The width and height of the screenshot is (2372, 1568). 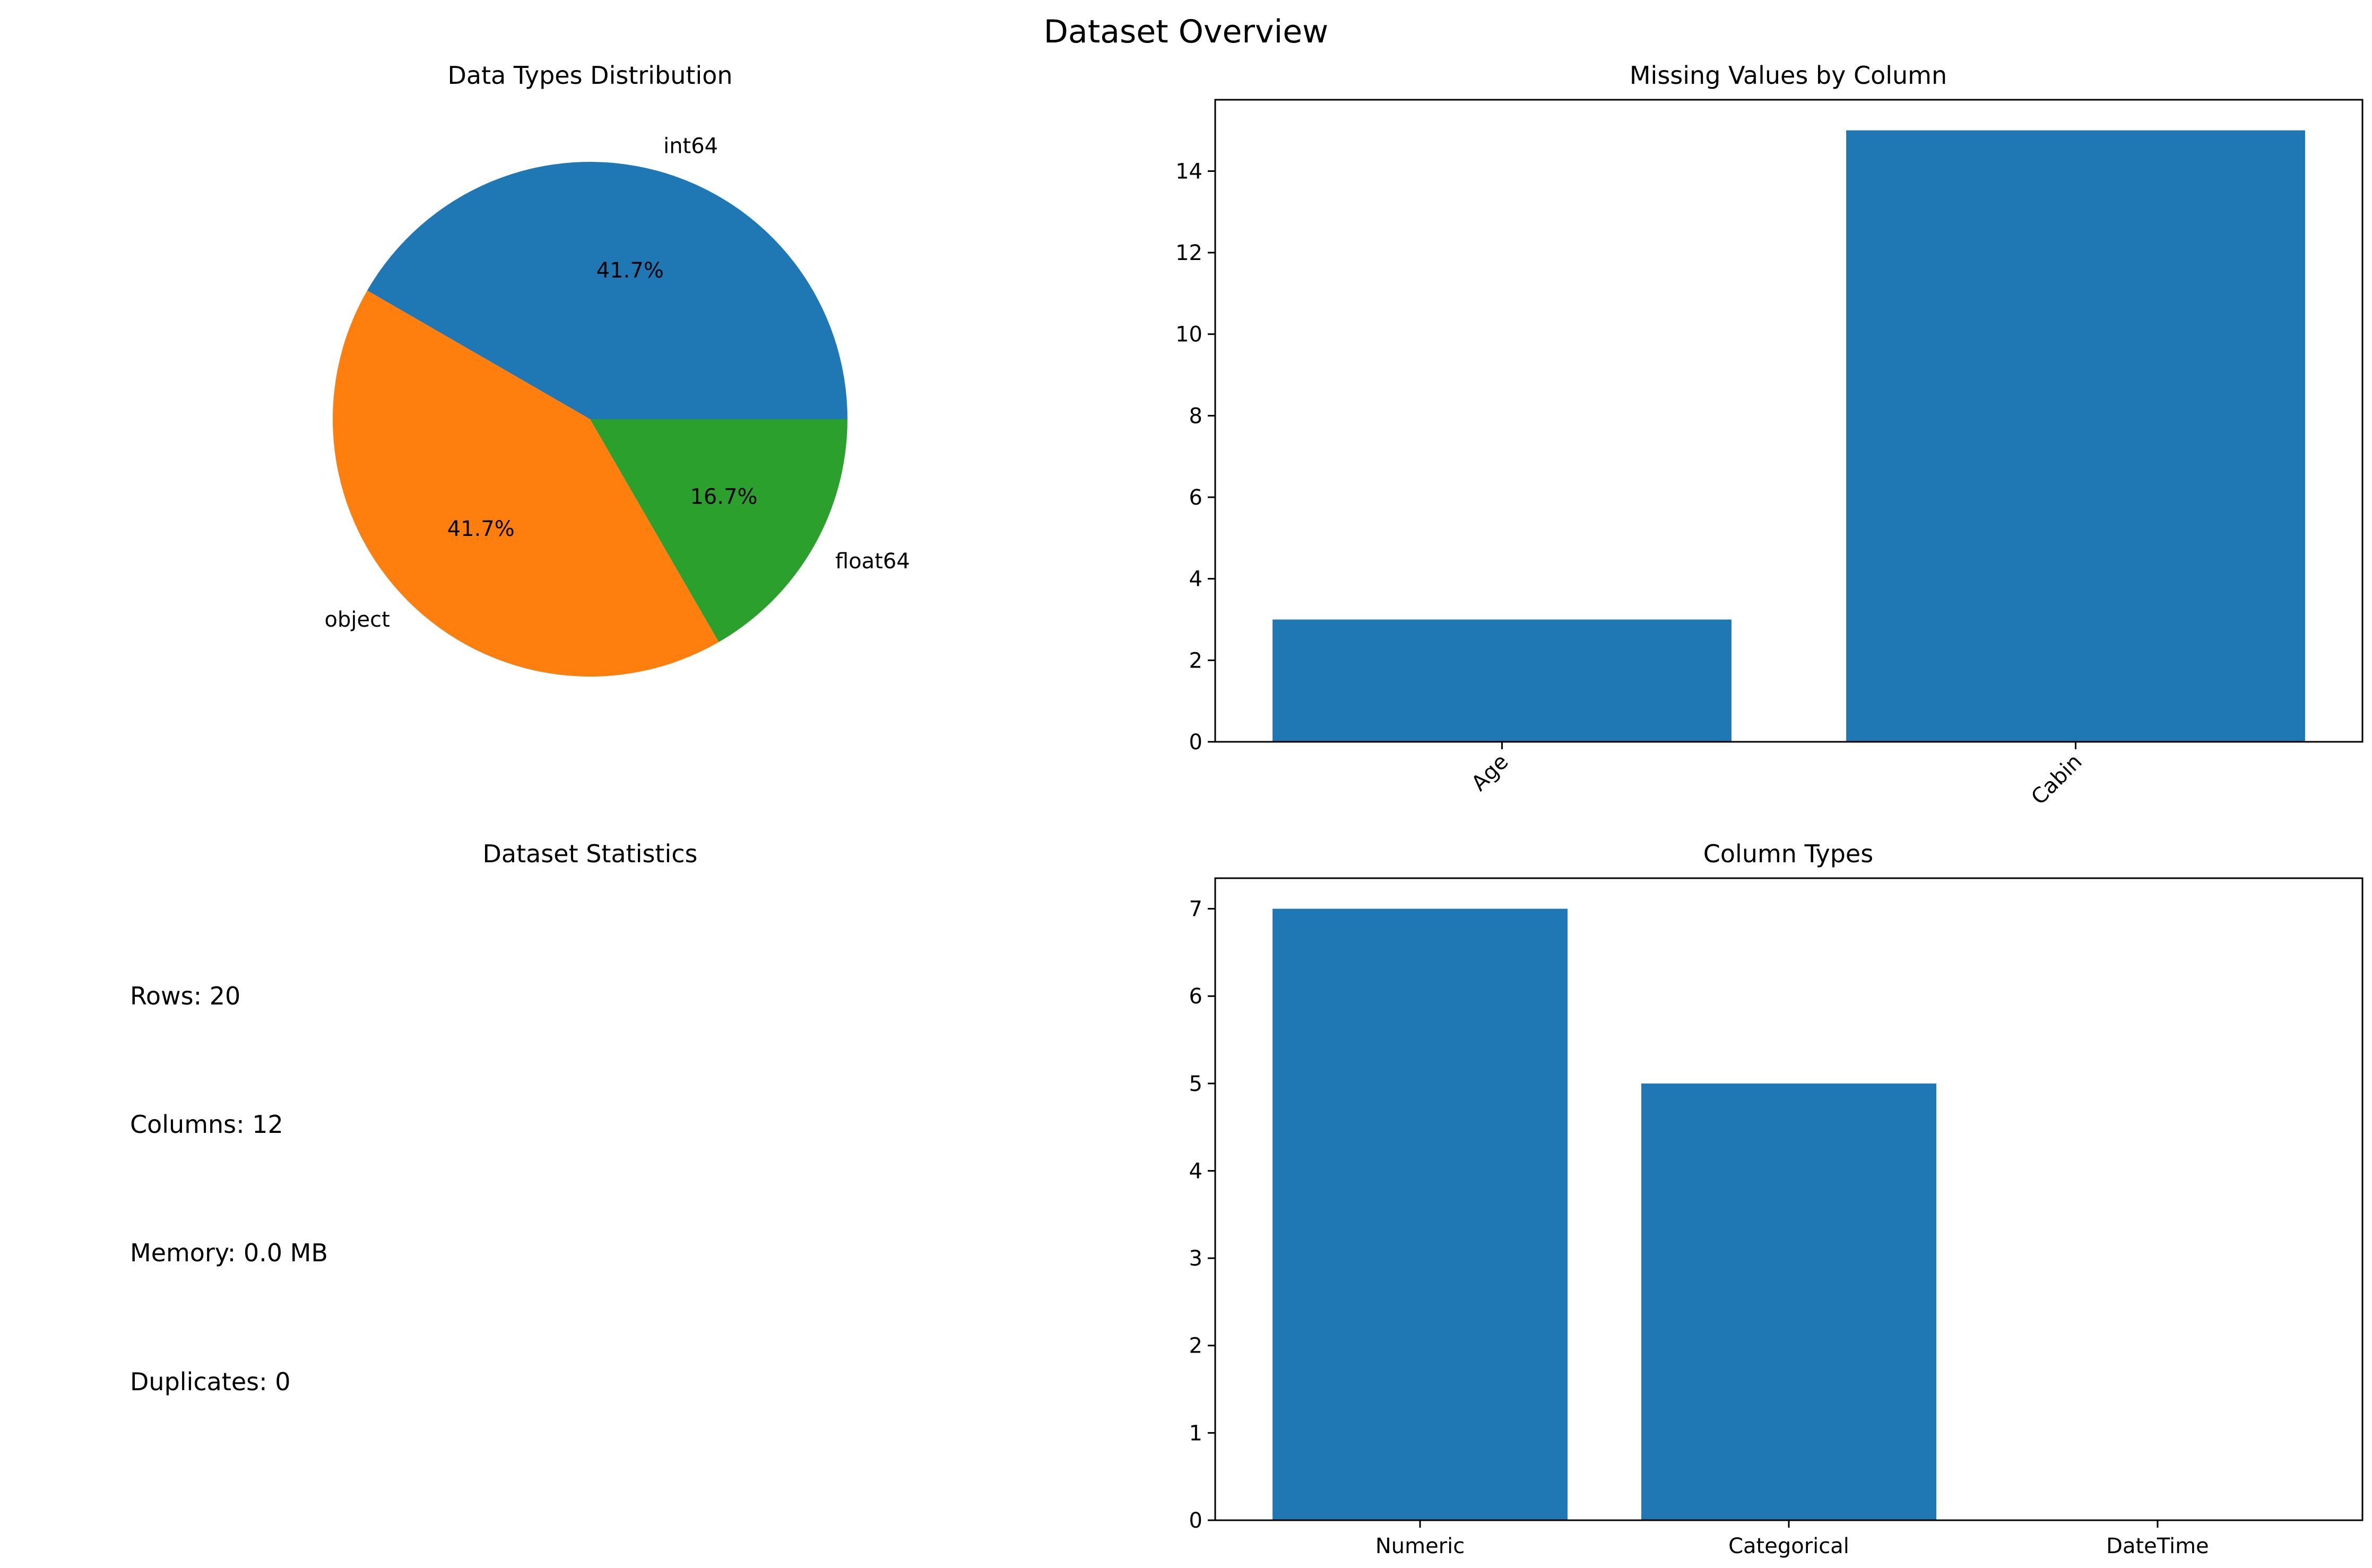 What do you see at coordinates (210, 1381) in the screenshot?
I see `stat-duplicates: Duplicates: 0` at bounding box center [210, 1381].